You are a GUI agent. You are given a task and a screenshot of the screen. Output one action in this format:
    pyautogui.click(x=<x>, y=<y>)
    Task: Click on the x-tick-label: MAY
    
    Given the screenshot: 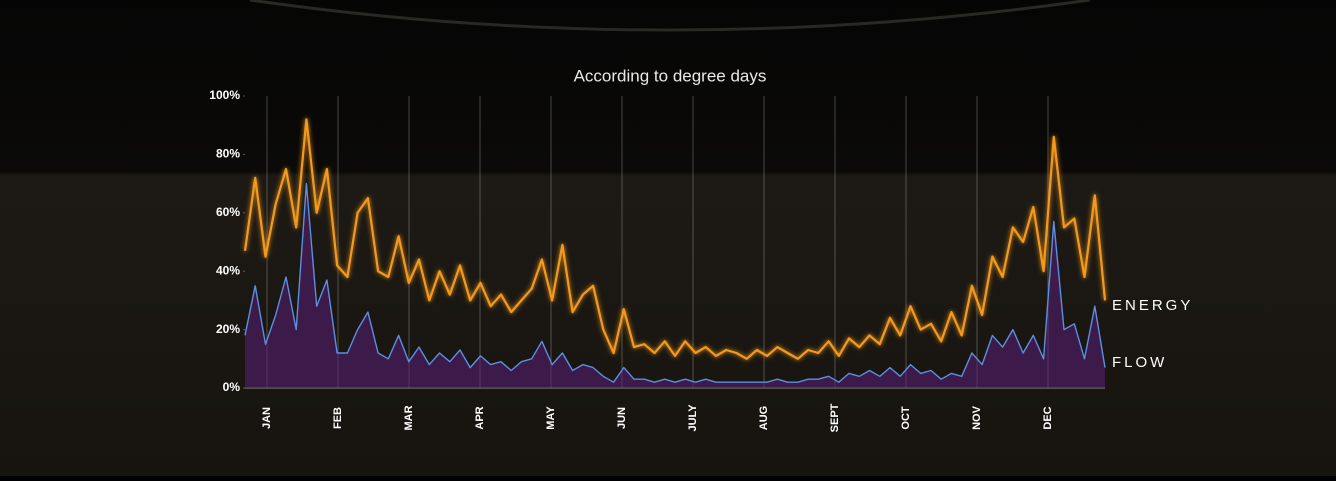 What is the action you would take?
    pyautogui.click(x=551, y=418)
    